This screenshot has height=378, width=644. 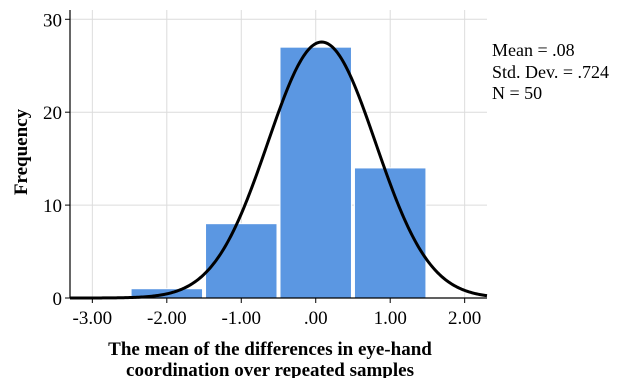 What do you see at coordinates (52, 113) in the screenshot?
I see `y-tick-label-2: 20` at bounding box center [52, 113].